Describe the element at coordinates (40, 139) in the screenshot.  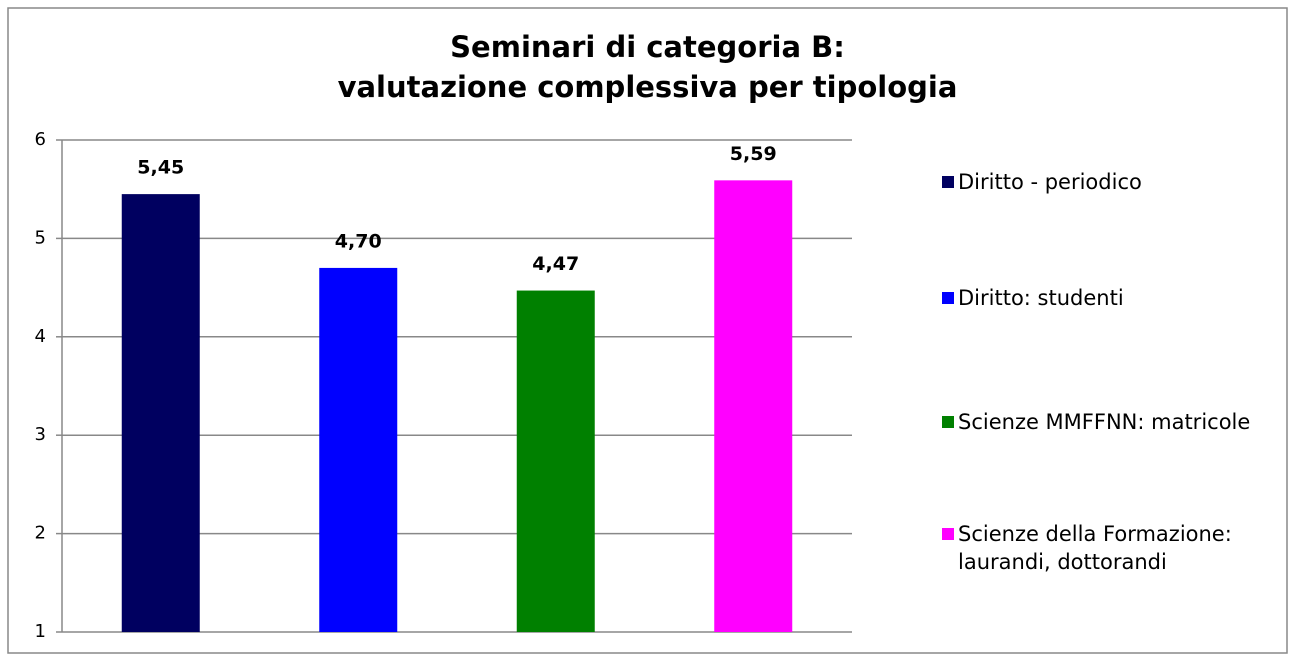
I see `y-tick-label: 6` at that location.